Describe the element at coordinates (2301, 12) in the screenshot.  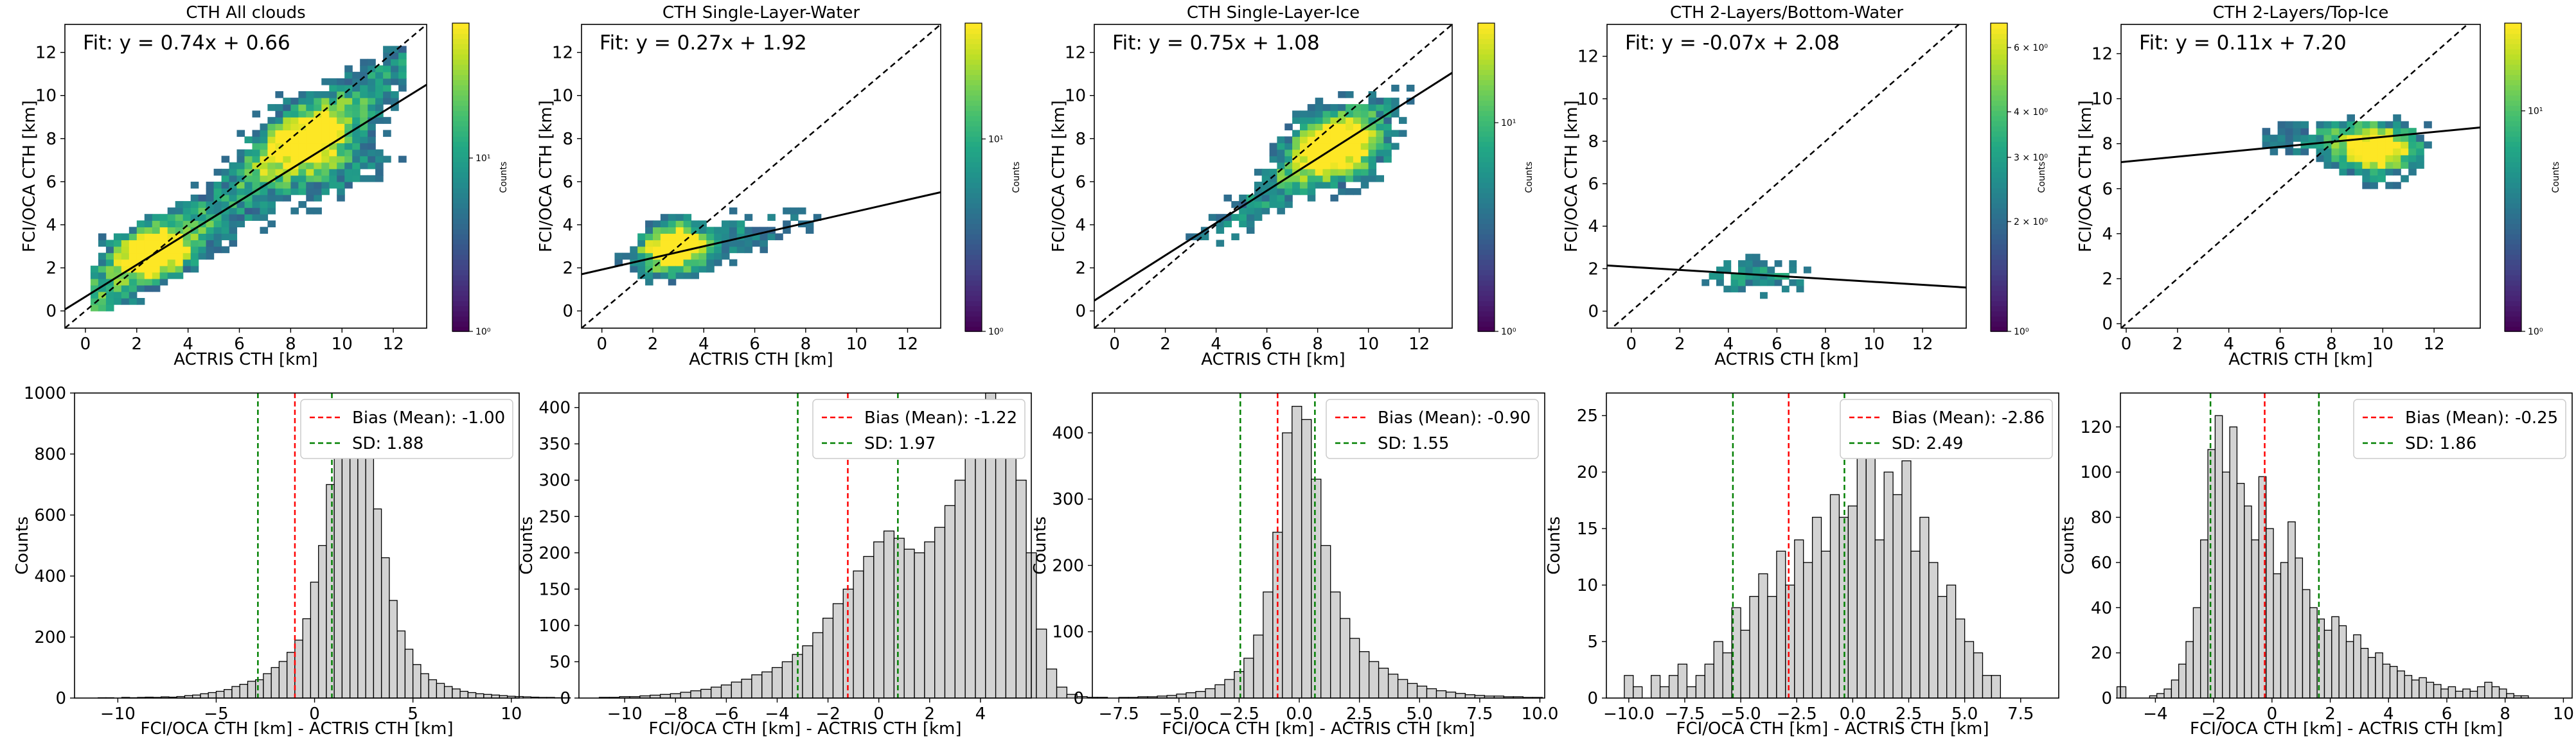
I see `chart-title: CTH 2-Layers/Top-Ice` at that location.